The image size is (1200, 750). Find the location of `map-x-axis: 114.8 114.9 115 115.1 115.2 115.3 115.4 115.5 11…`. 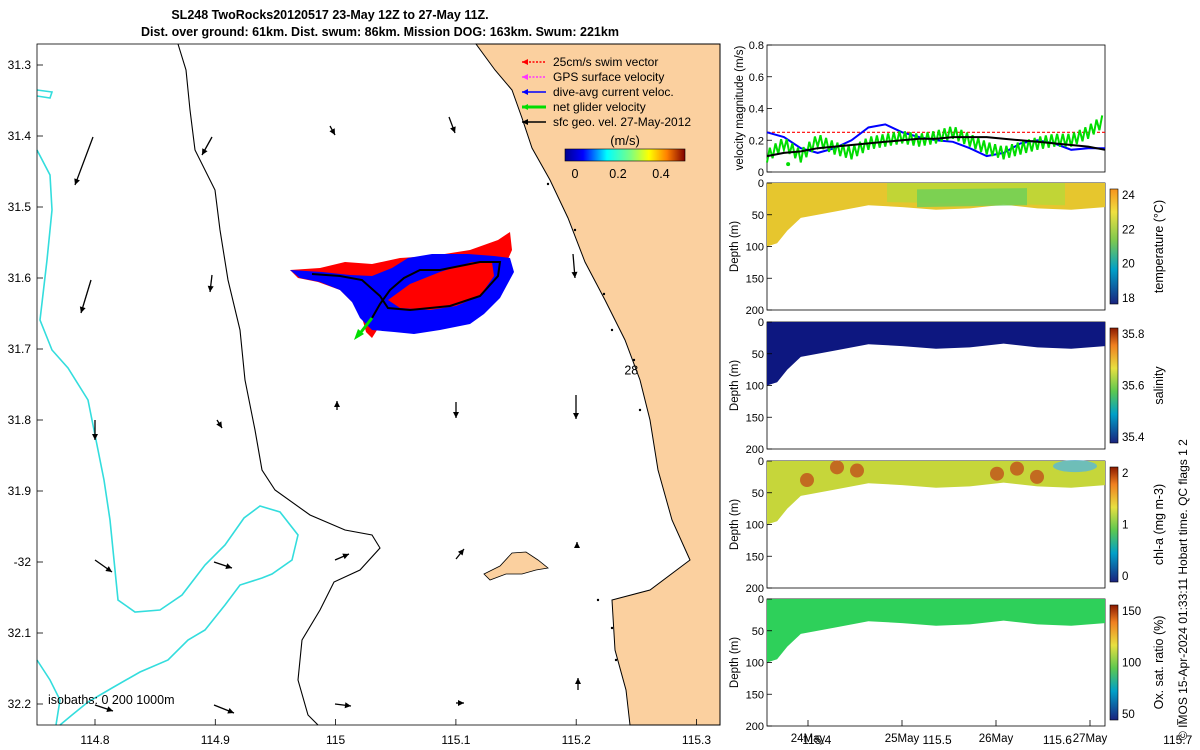

map-x-axis: 114.8 114.9 115 115.1 115.2 115.3 115.4 115.5 11… is located at coordinates (636, 733).